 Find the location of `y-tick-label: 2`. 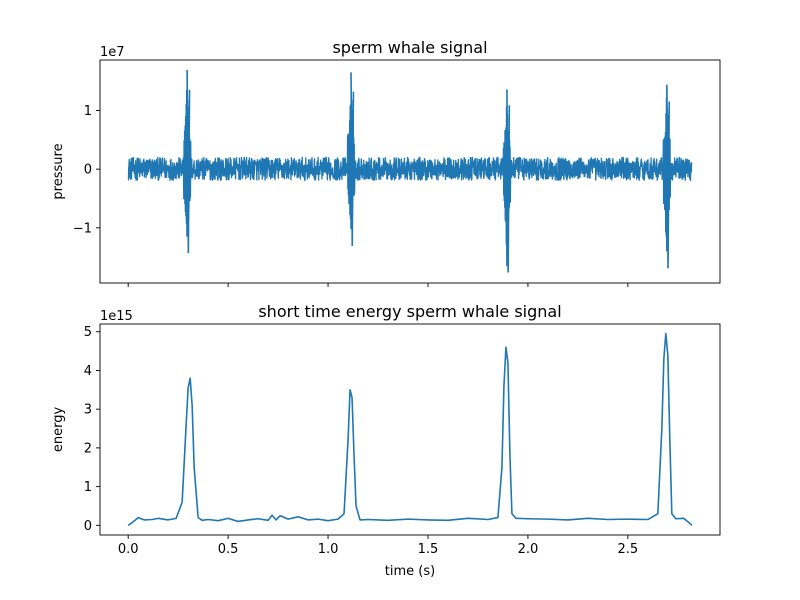

y-tick-label: 2 is located at coordinates (88, 448).